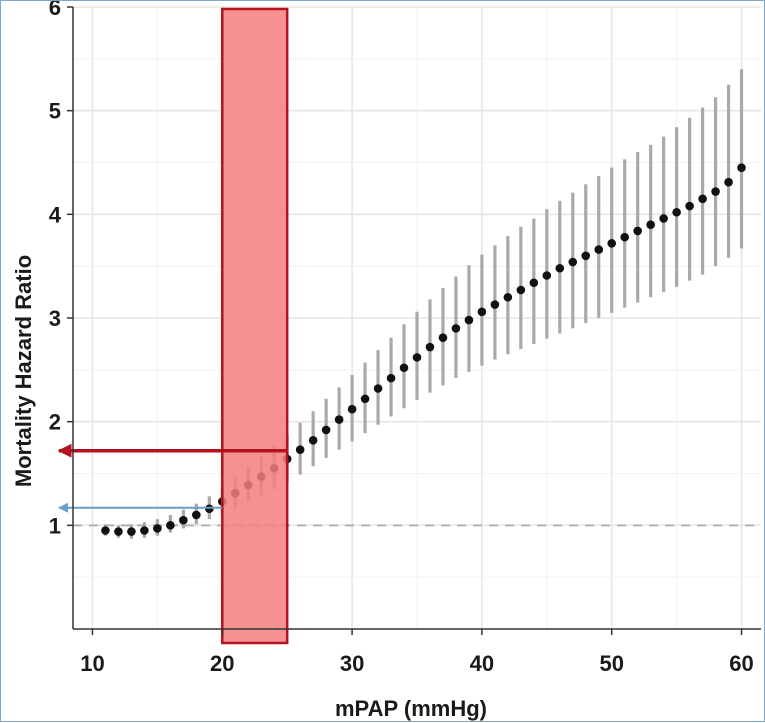  What do you see at coordinates (482, 663) in the screenshot?
I see `x-tick-label: 40` at bounding box center [482, 663].